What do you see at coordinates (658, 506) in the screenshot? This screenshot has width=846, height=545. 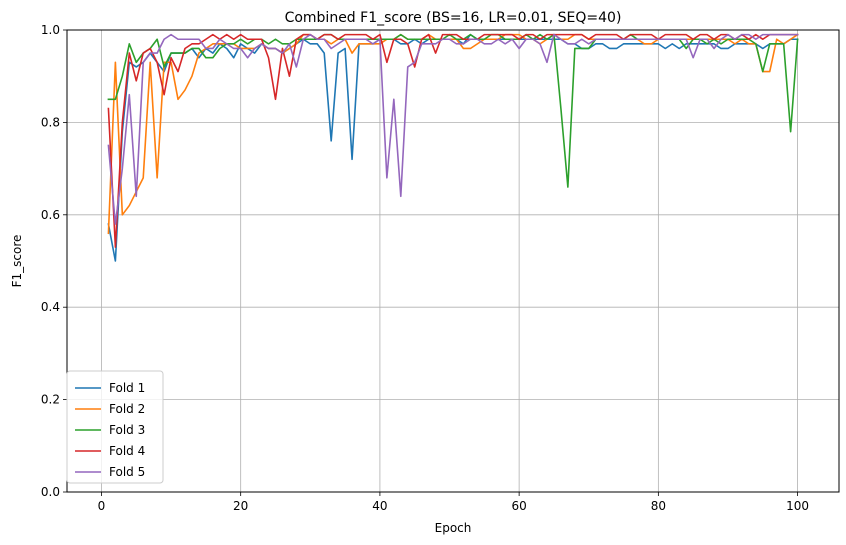 I see `x-tick-label: 80` at bounding box center [658, 506].